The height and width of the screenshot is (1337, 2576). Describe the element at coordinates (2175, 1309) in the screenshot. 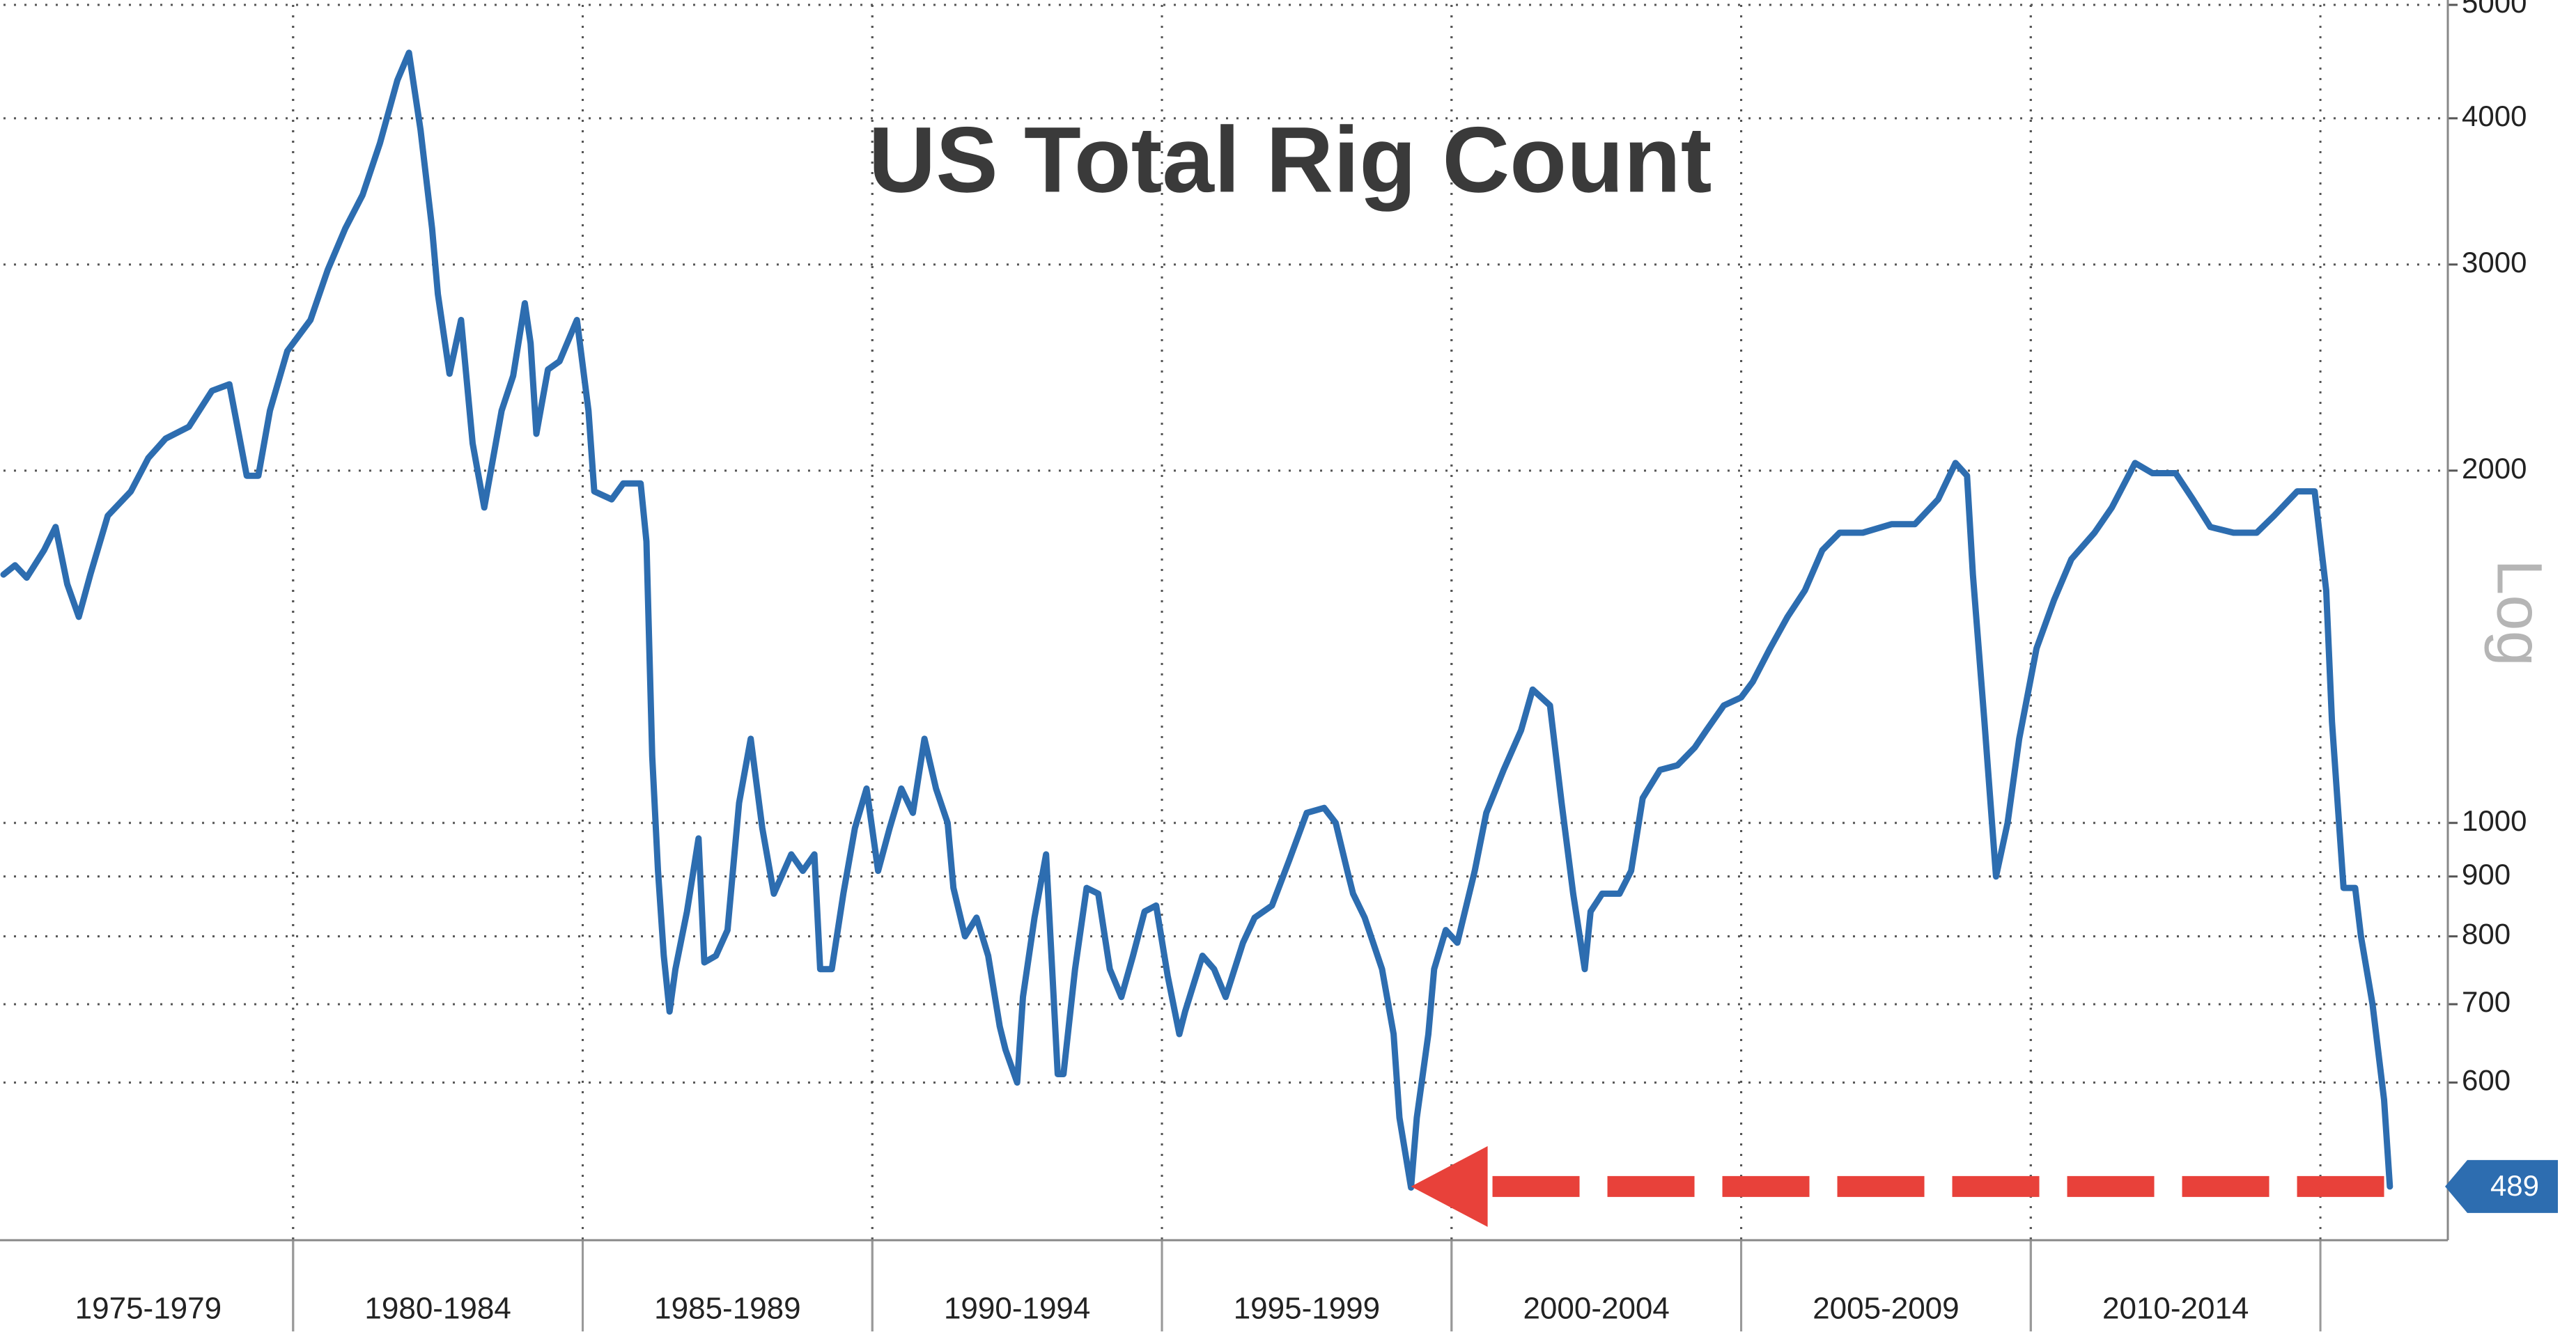

I see `x-period-label: 2010-2014` at that location.